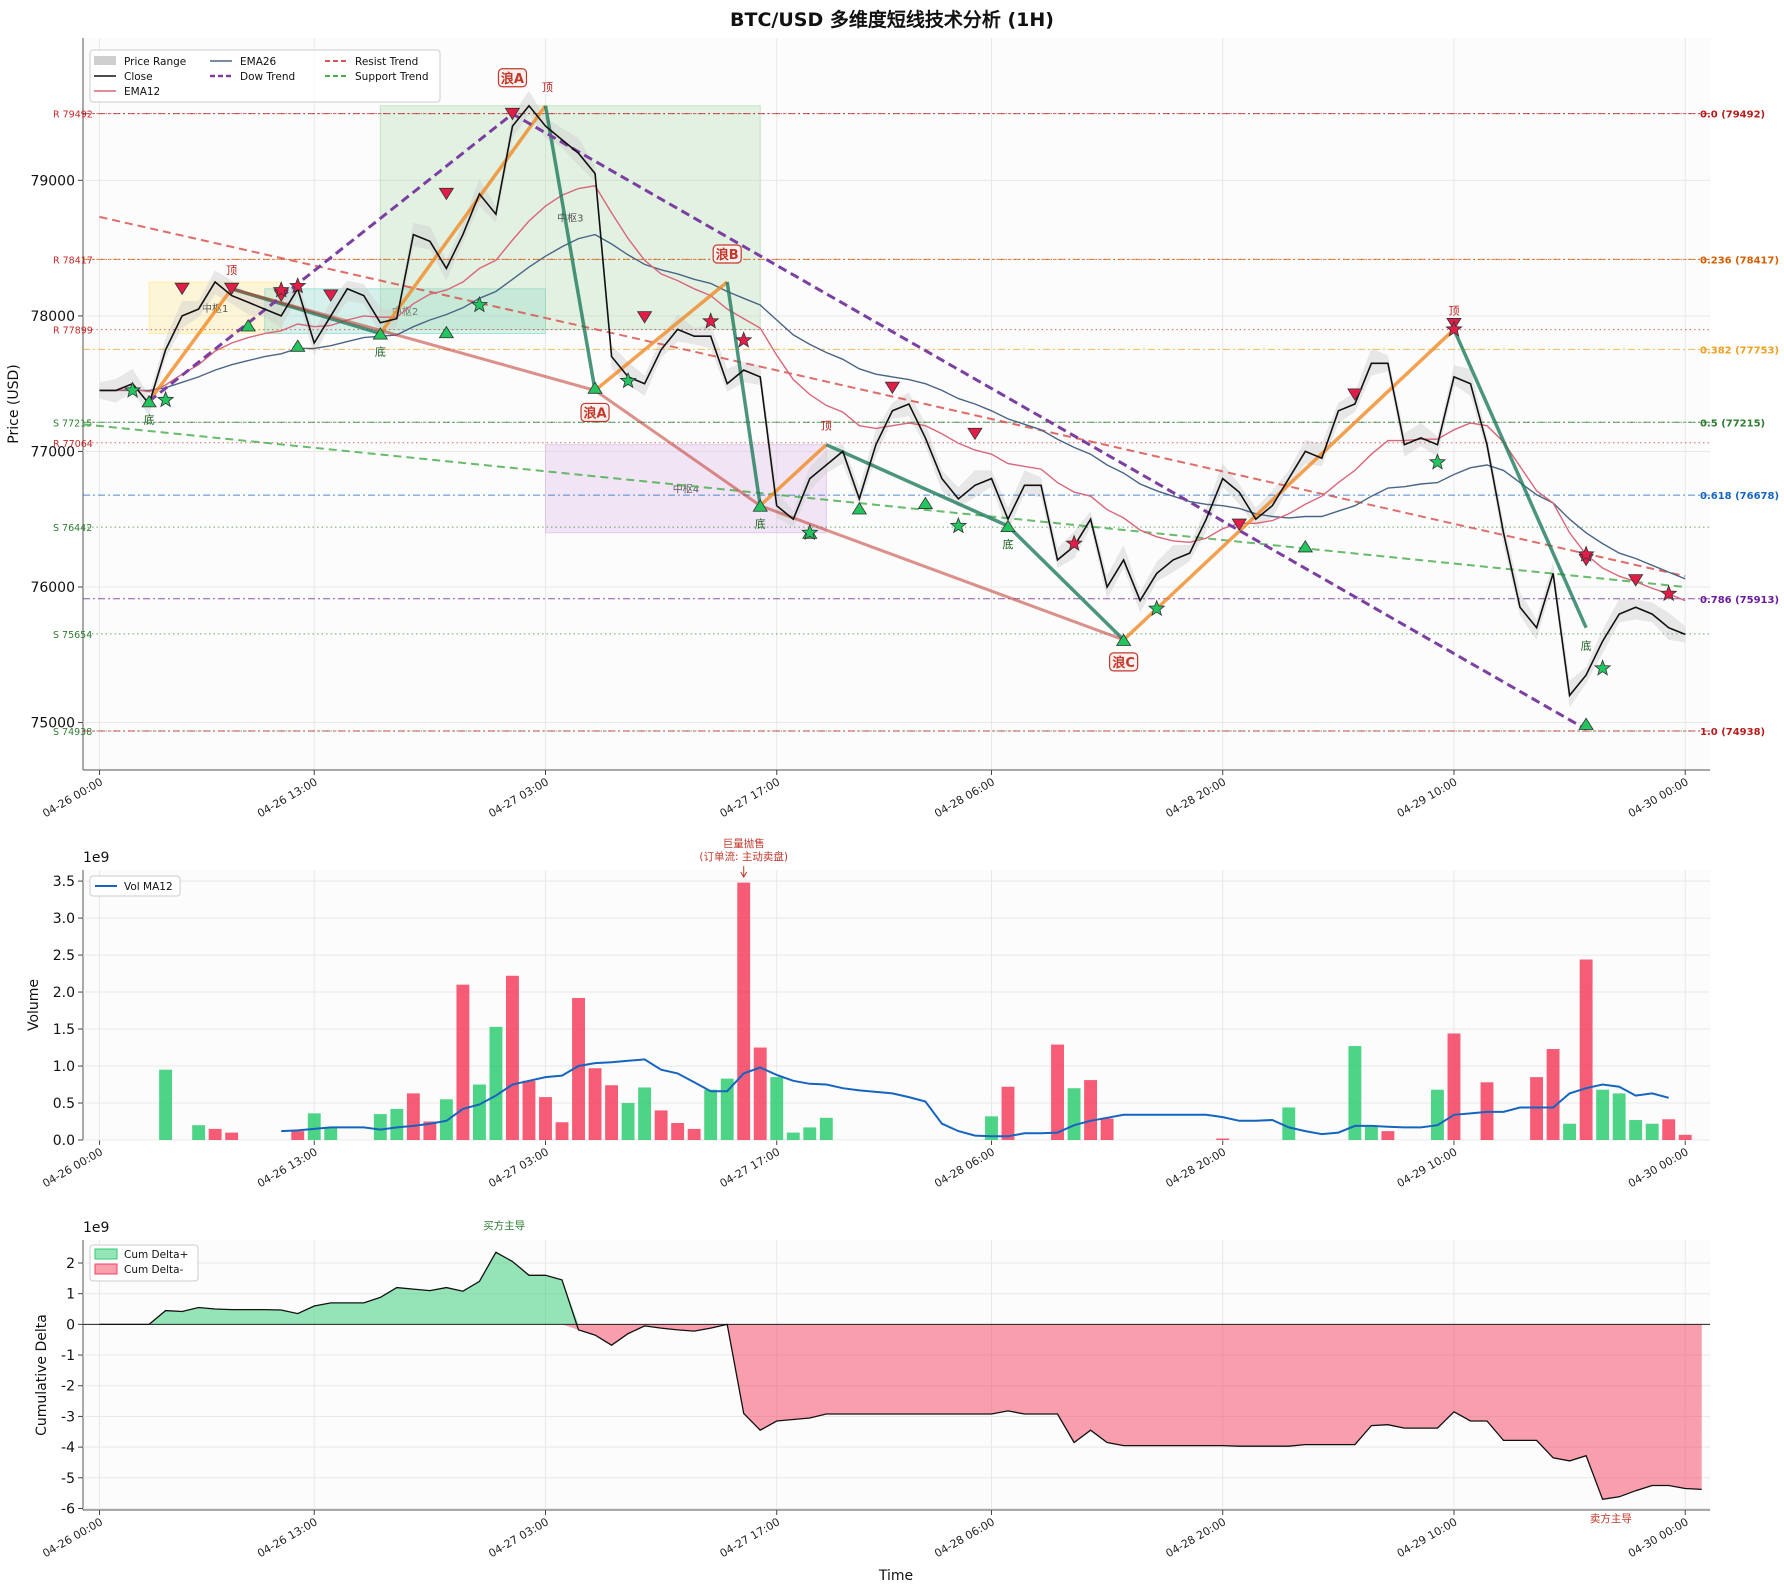 The width and height of the screenshot is (1784, 1587). I want to click on sr-label: S 74938, so click(72, 732).